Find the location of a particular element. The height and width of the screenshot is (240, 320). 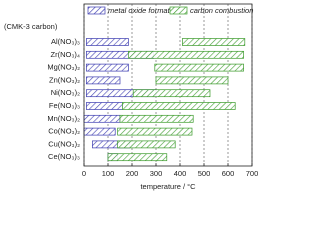

legend-label: carbon combustion is located at coordinates (221, 10).